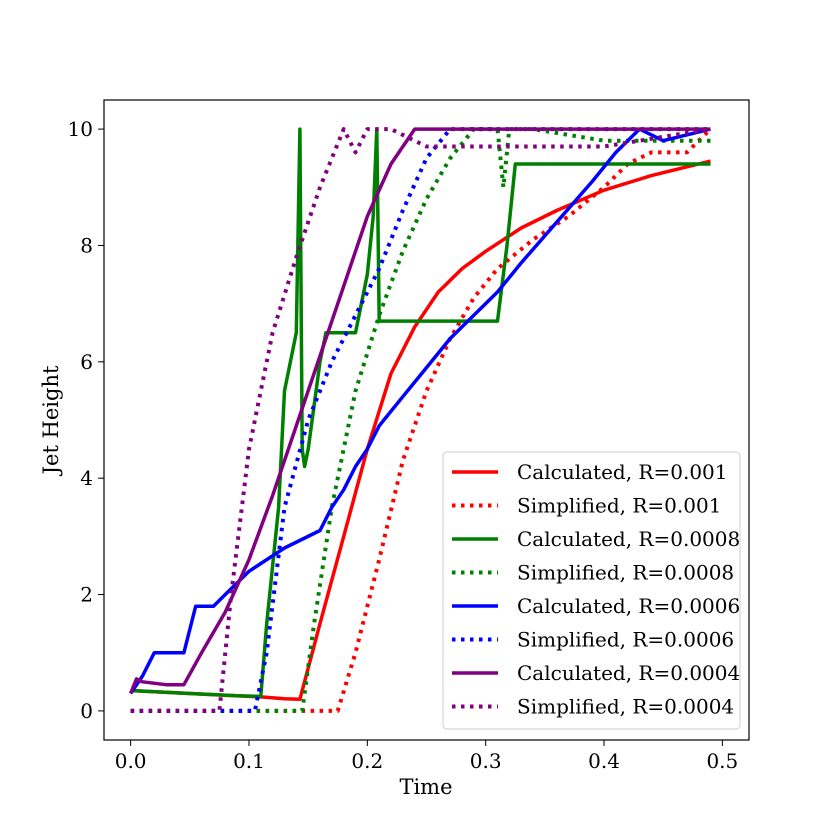 This screenshot has width=832, height=832. Describe the element at coordinates (86, 420) in the screenshot. I see `y-axis: 0 2 4 6 8 10` at that location.